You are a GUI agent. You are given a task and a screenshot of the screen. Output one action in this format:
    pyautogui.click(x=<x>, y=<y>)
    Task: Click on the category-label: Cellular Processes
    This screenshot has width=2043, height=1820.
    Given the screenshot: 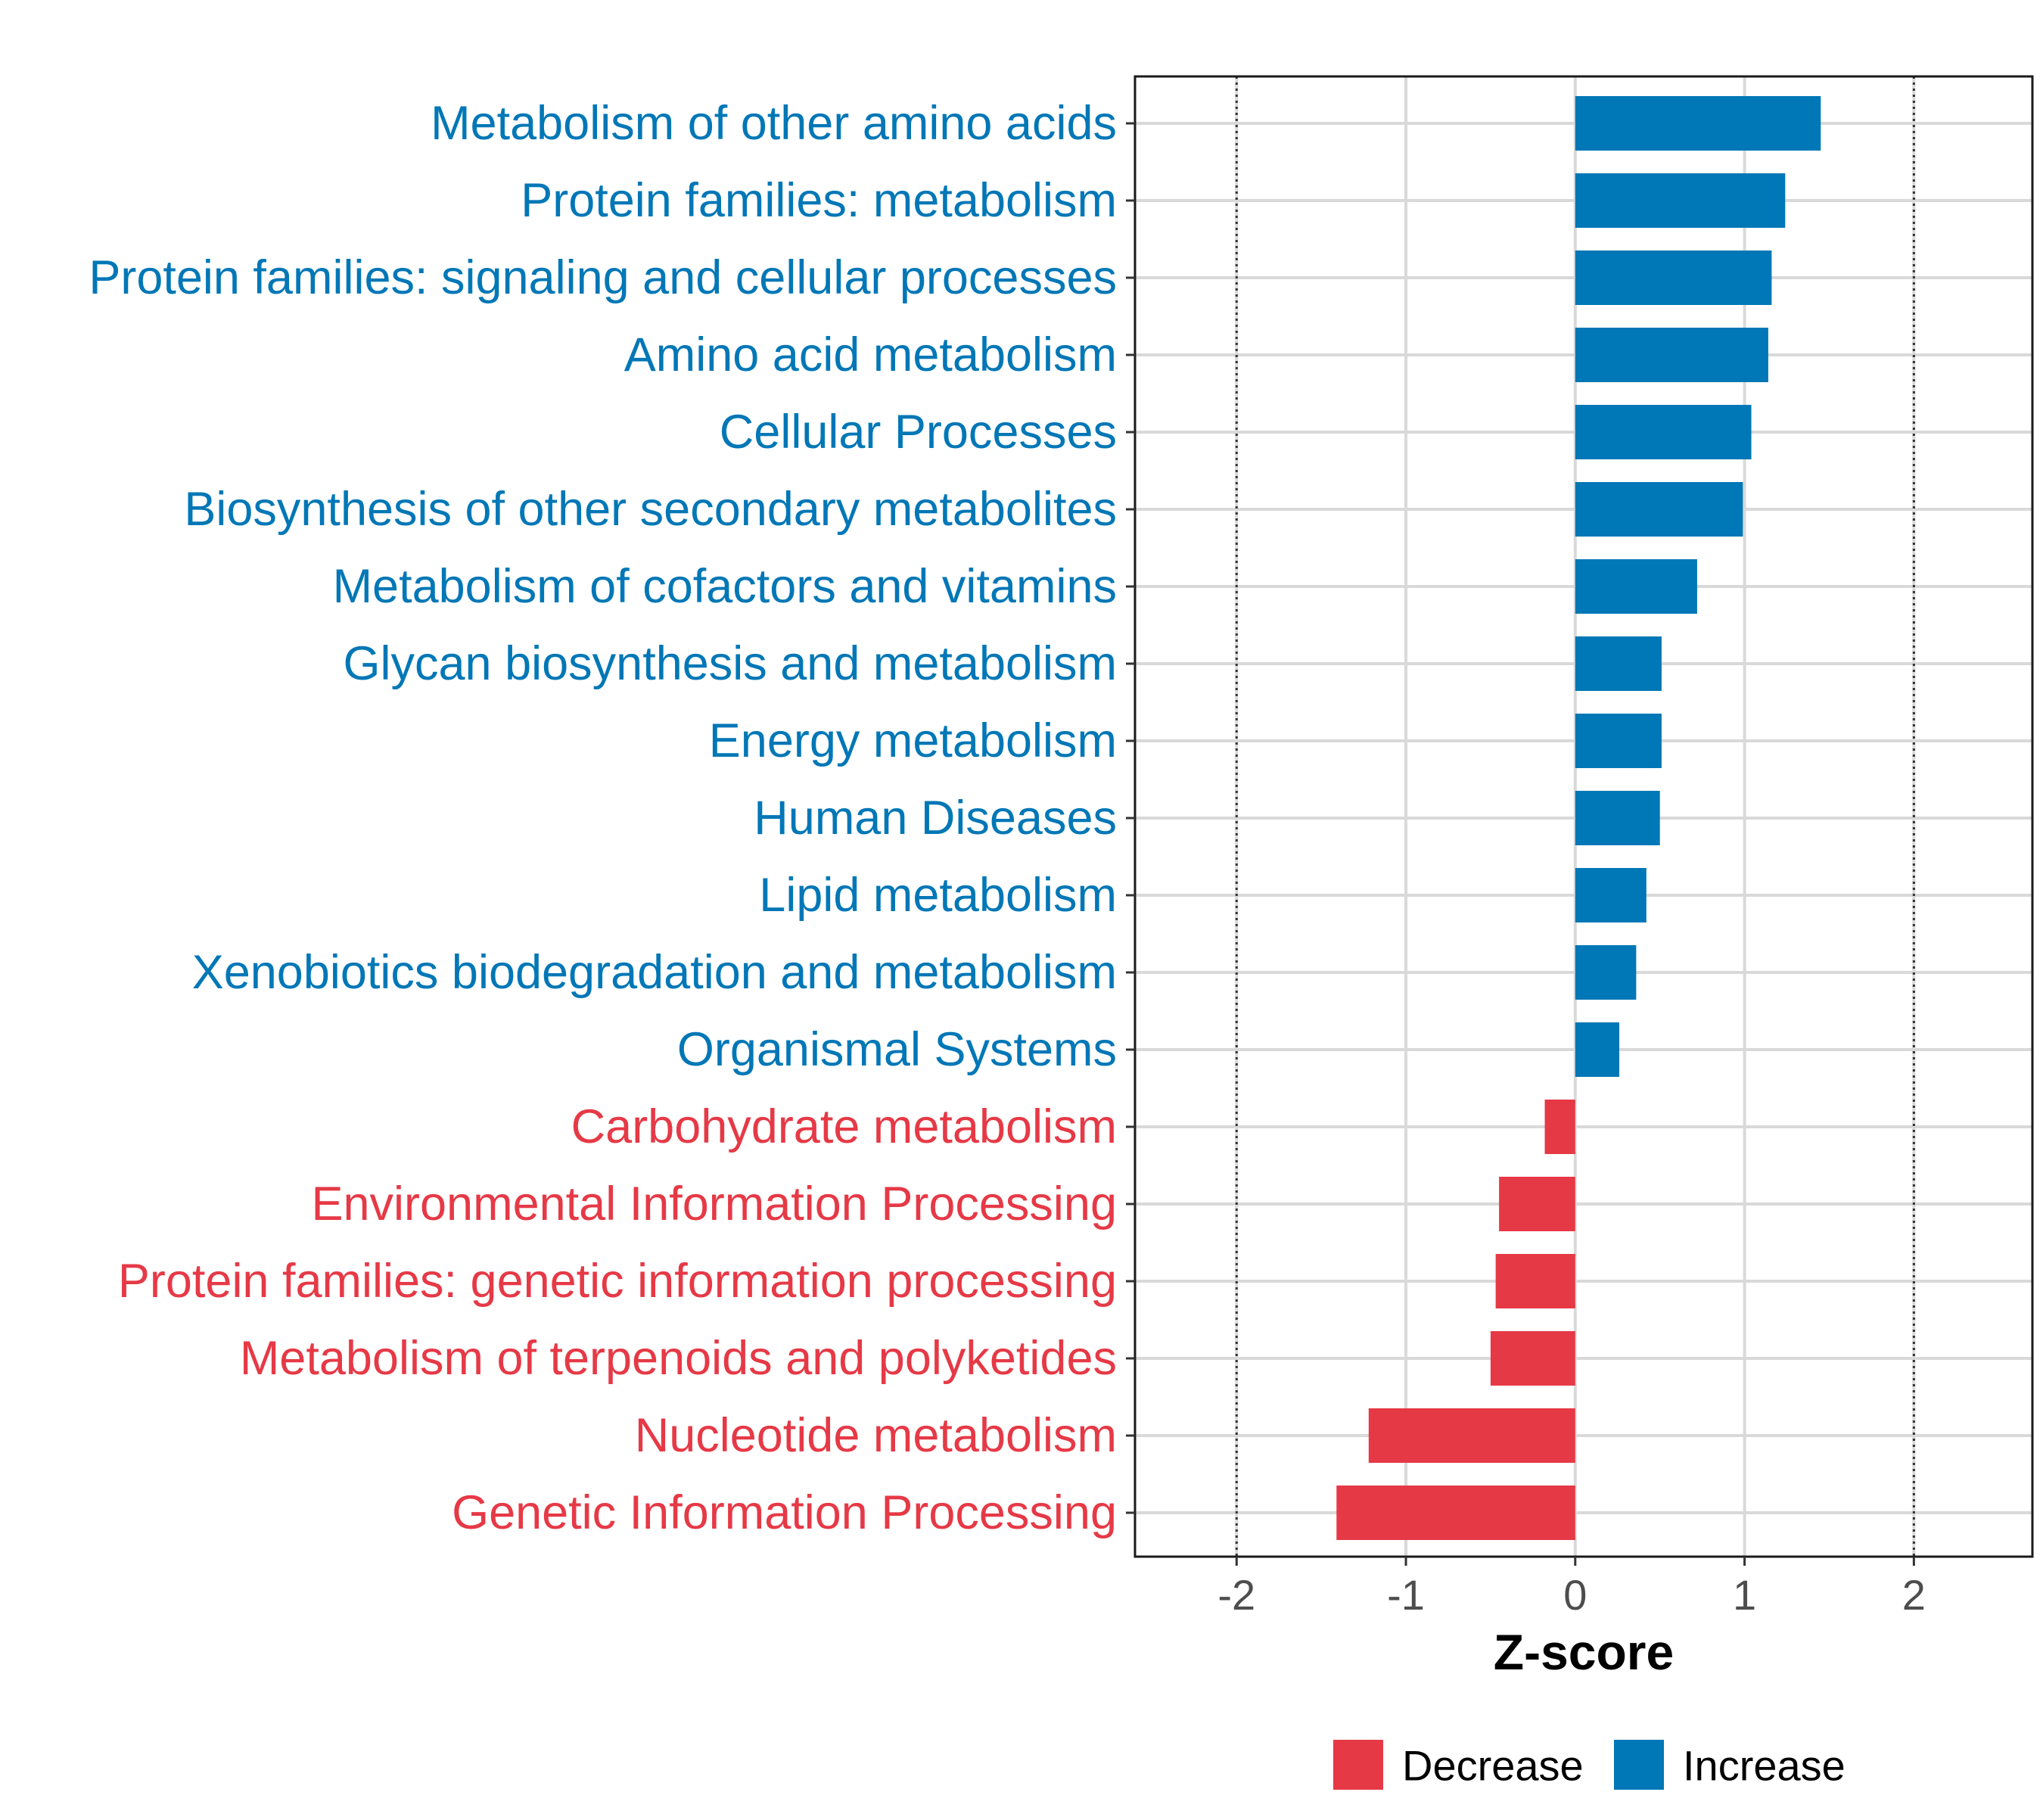 What is the action you would take?
    pyautogui.click(x=919, y=432)
    